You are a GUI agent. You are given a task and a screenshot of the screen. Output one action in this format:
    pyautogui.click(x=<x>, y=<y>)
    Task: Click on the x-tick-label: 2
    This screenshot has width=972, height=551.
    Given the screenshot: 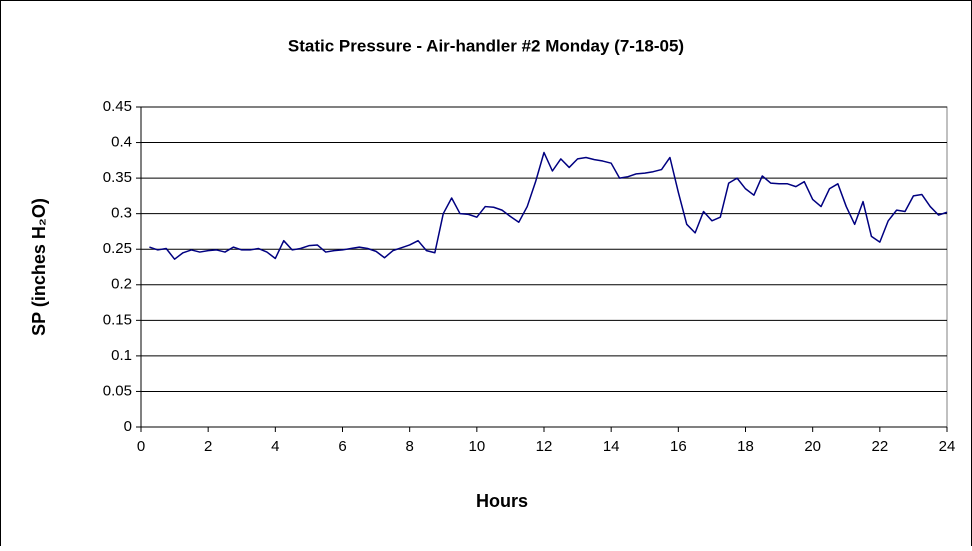 What is the action you would take?
    pyautogui.click(x=208, y=446)
    